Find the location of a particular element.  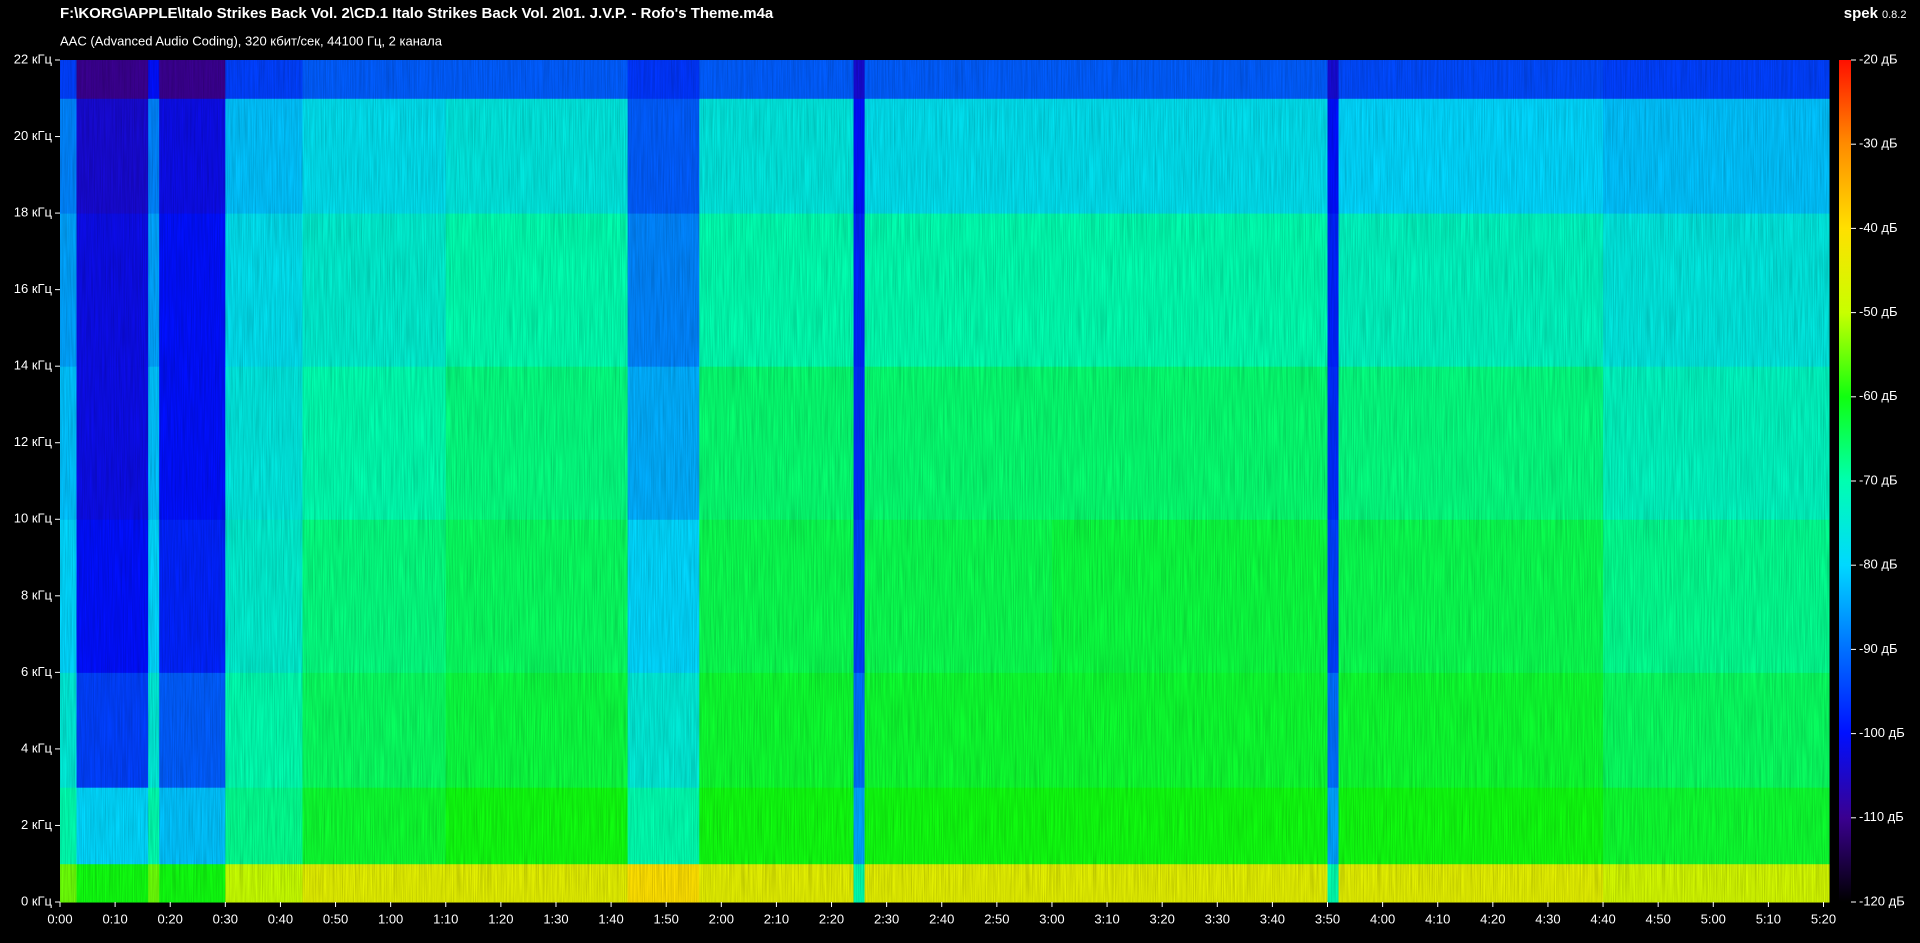

x-tick-label: 2:30 is located at coordinates (886, 918).